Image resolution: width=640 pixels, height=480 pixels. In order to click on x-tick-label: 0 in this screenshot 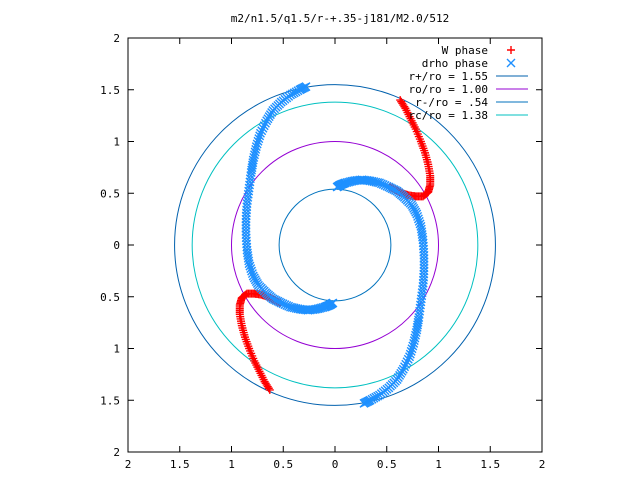, I will do `click(335, 464)`.